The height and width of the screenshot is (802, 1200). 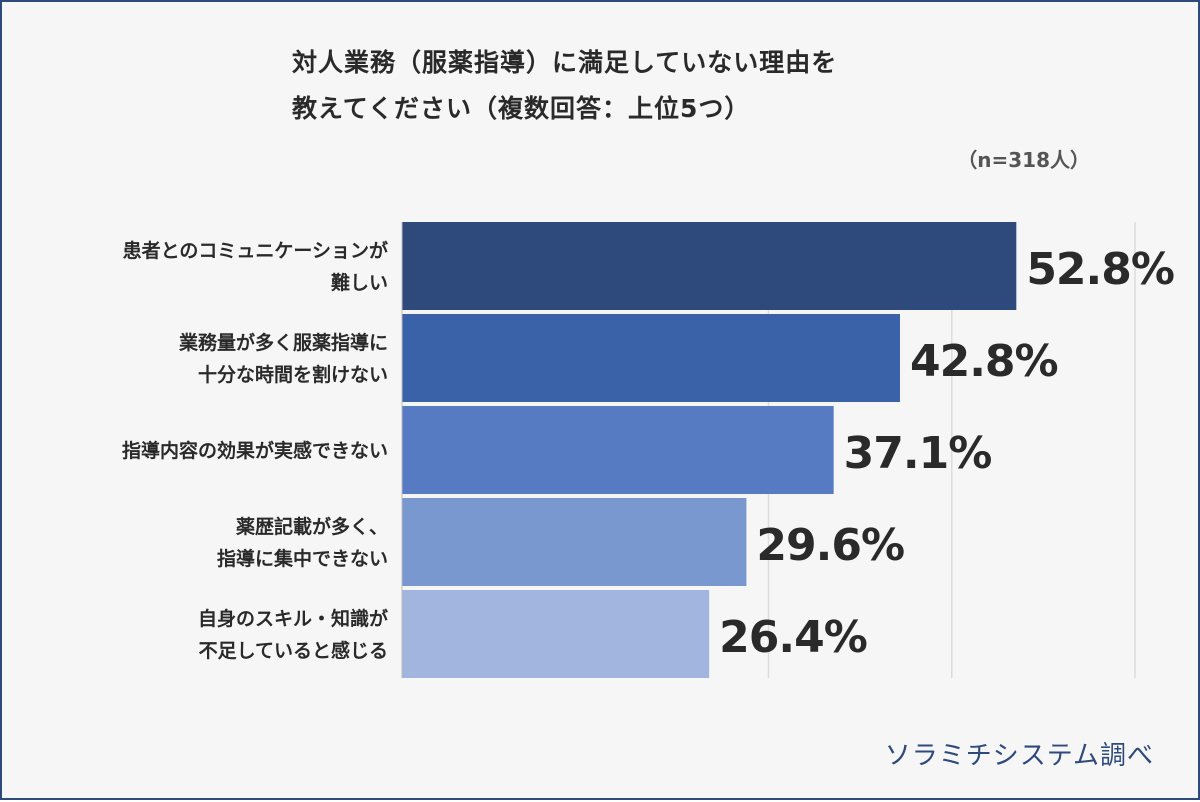 I want to click on category-label-4-0: 自身のスキル・知識が, so click(x=293, y=618).